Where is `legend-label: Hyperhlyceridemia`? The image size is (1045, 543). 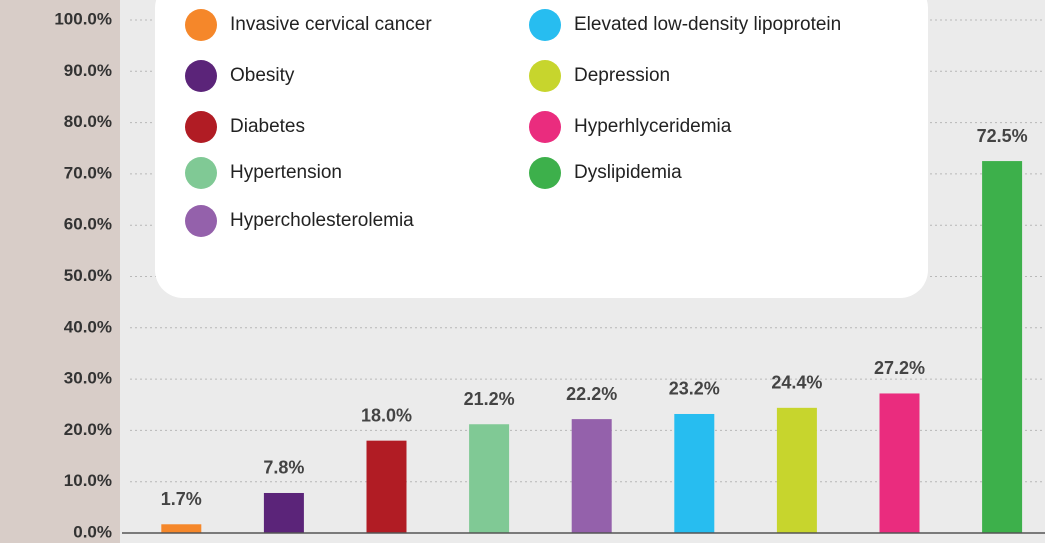 legend-label: Hyperhlyceridemia is located at coordinates (653, 126).